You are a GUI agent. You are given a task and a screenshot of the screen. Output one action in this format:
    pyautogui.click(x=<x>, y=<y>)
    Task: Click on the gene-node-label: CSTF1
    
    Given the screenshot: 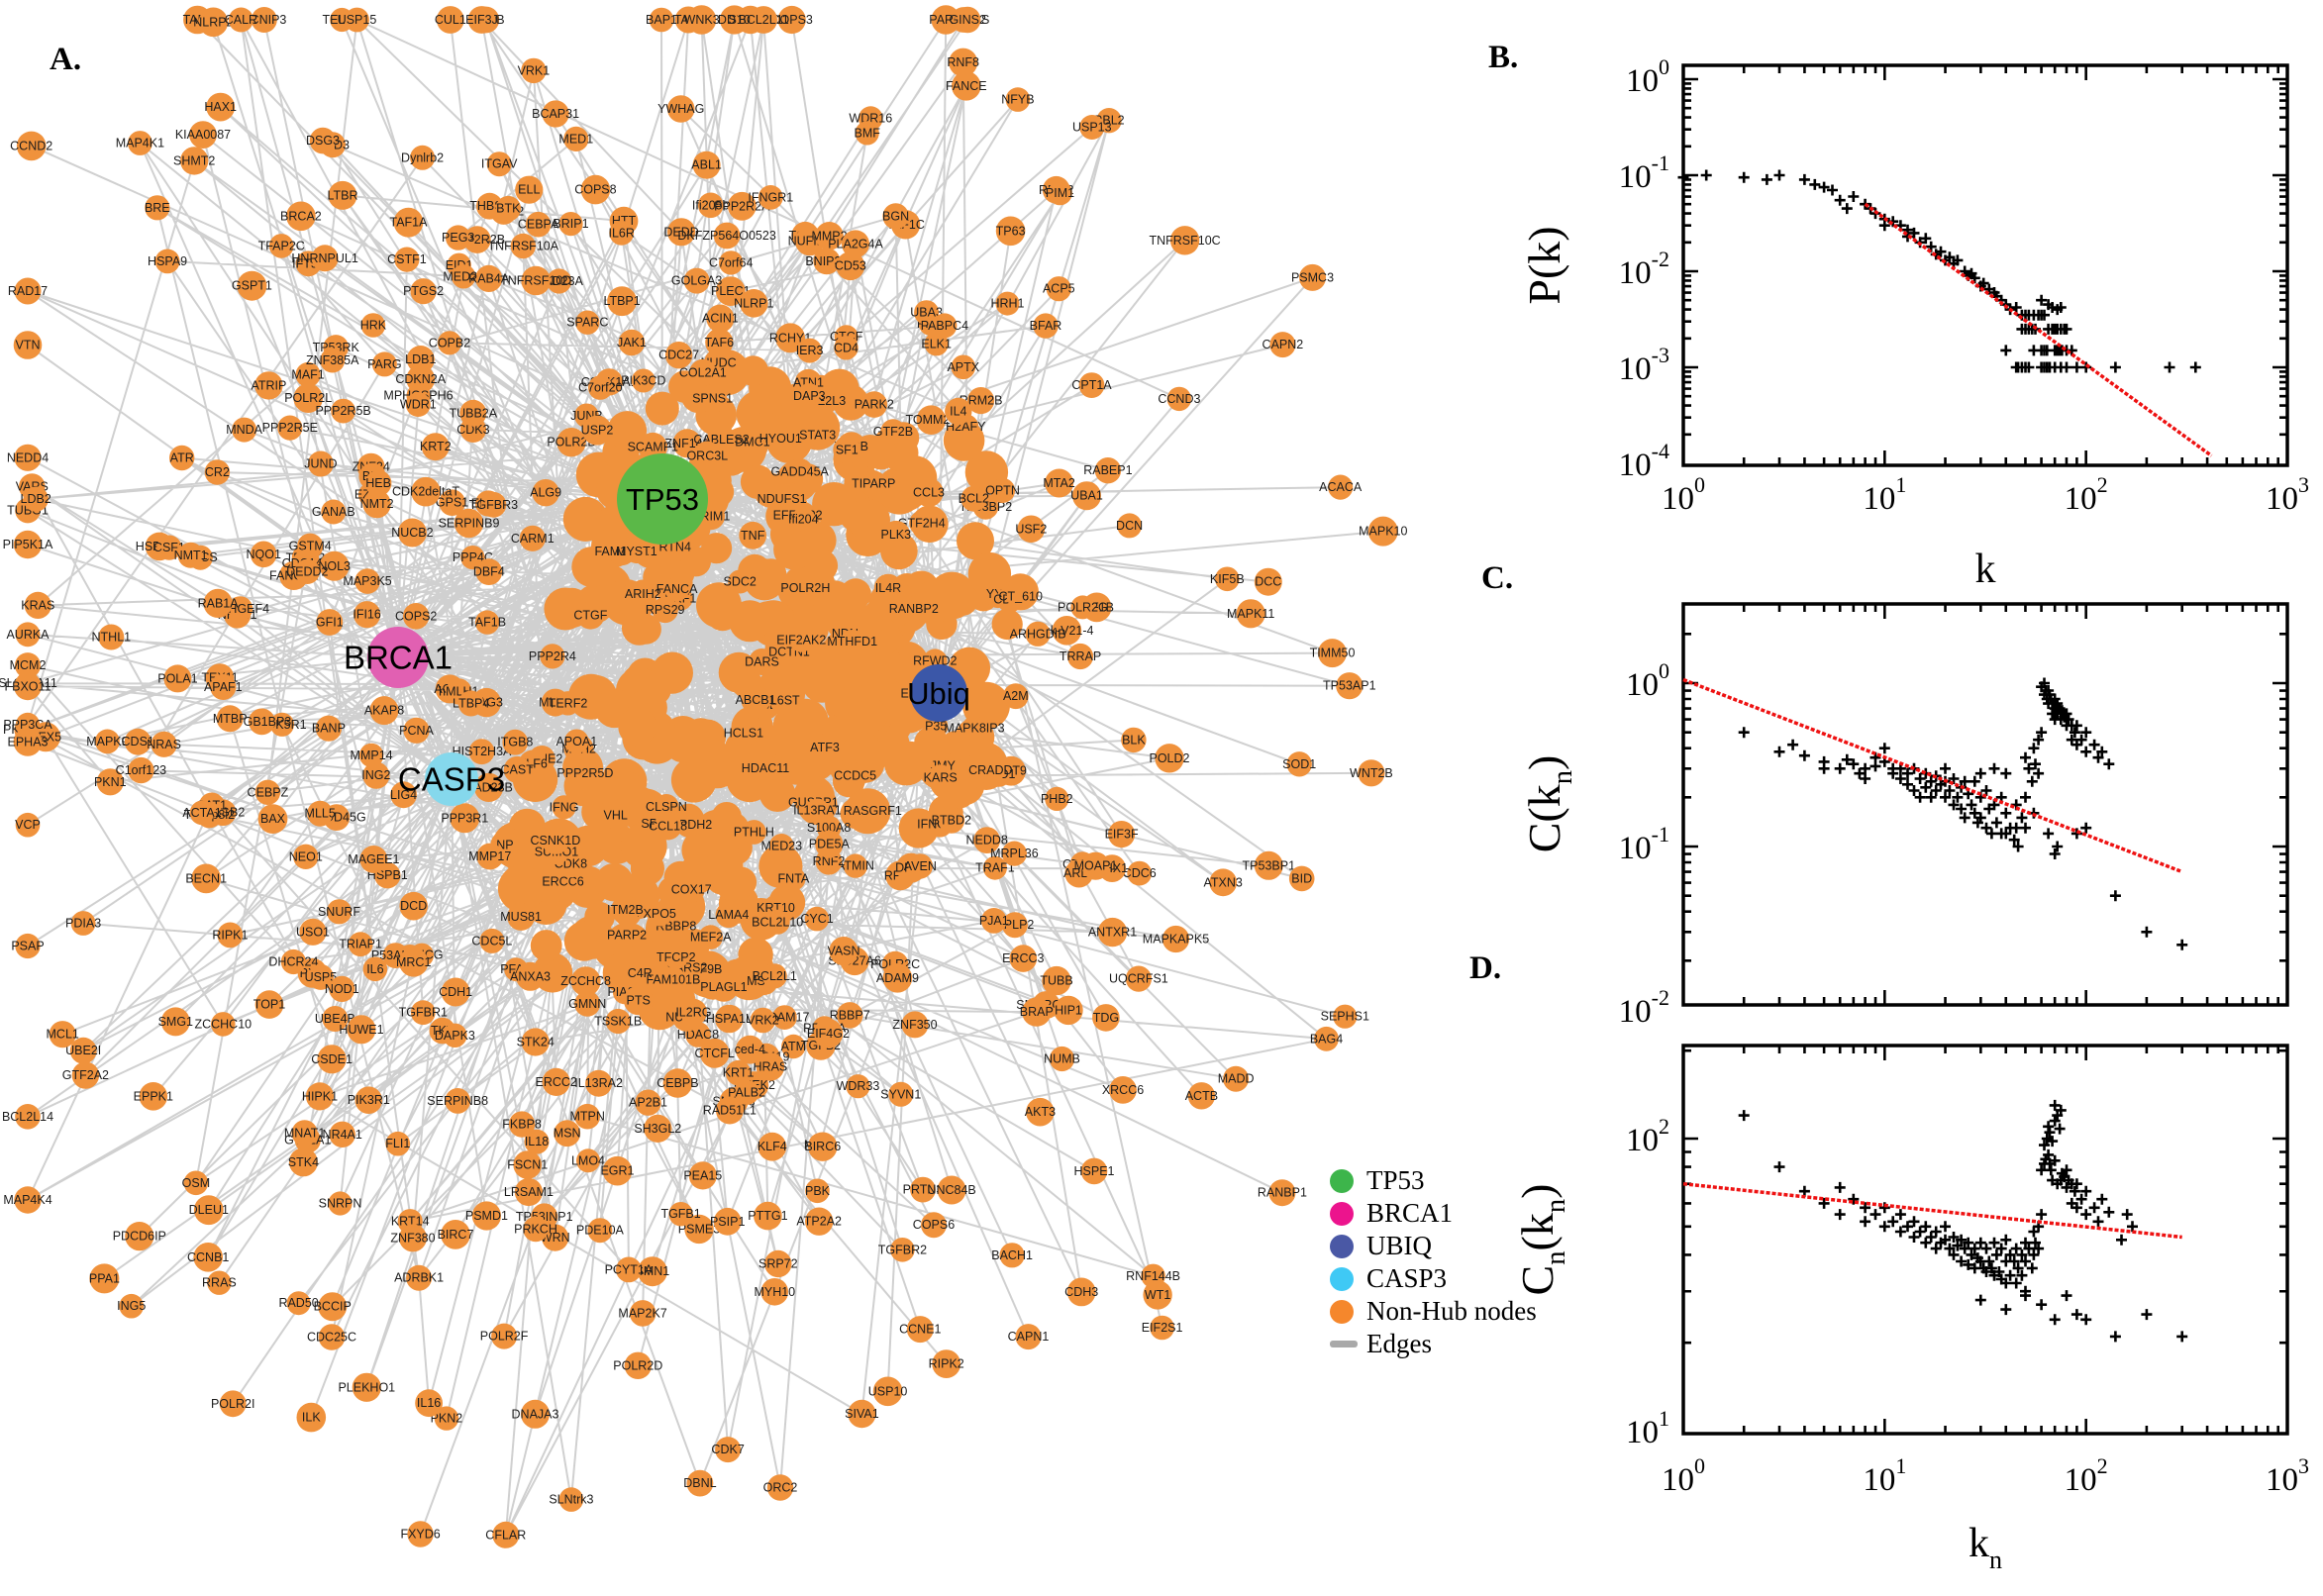 What is the action you would take?
    pyautogui.click(x=407, y=259)
    